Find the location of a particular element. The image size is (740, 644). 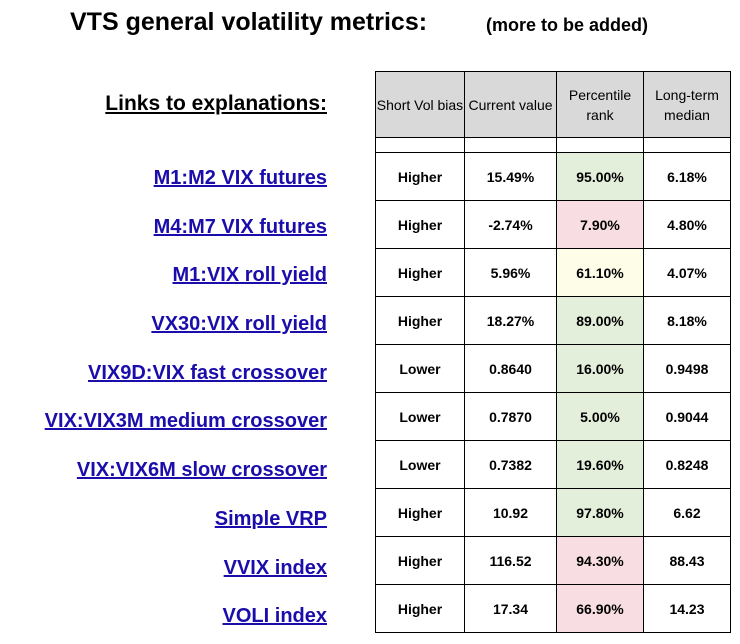

table-row: Lower 0.7382 19.60% 0.8248 is located at coordinates (553, 464).